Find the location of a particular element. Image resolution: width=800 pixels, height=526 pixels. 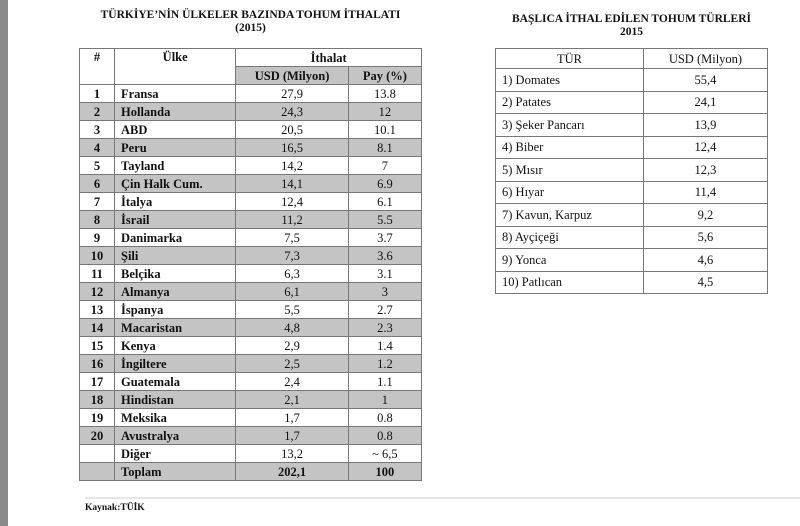

table-row: 12 Almanya 6,1 3 is located at coordinates (251, 291).